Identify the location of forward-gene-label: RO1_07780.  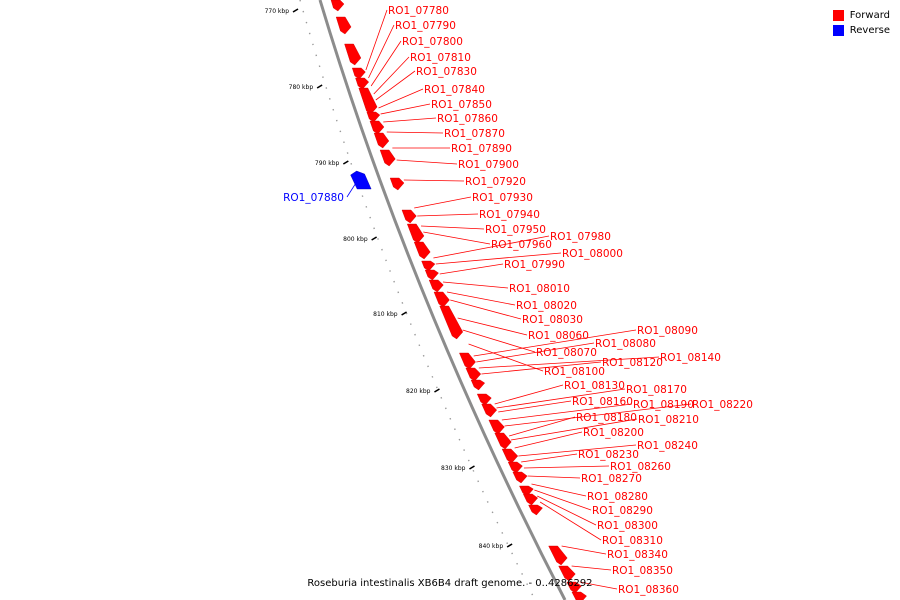
(418, 11).